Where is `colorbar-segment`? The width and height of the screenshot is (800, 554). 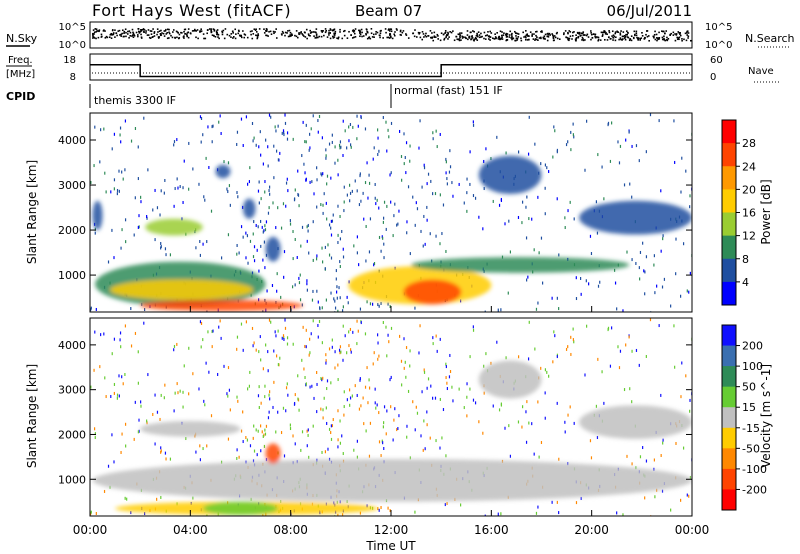 colorbar-segment is located at coordinates (729, 356).